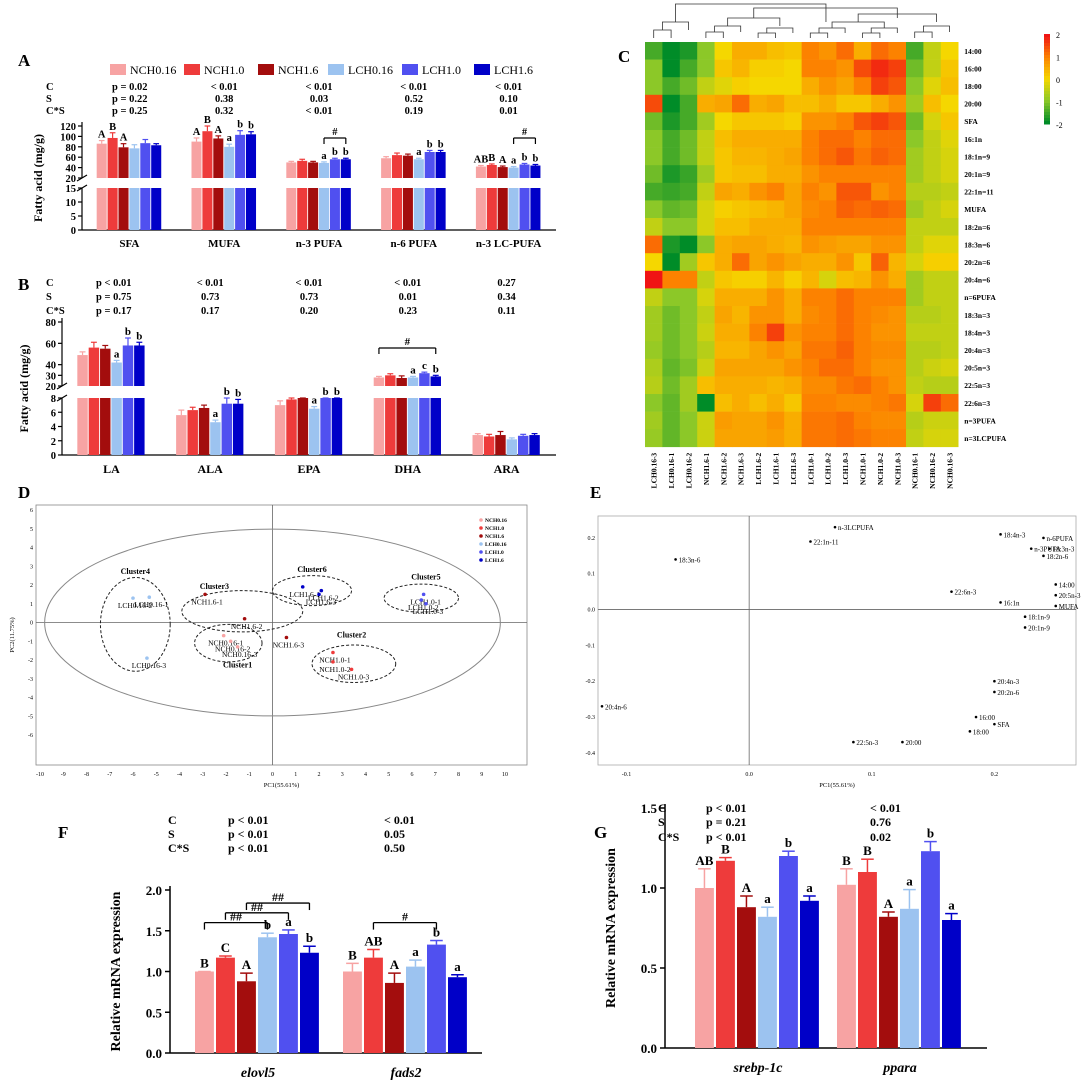 Image resolution: width=1084 pixels, height=1082 pixels. Describe the element at coordinates (723, 469) in the screenshot. I see `heatmap-col-label: NCH1.6-2` at that location.